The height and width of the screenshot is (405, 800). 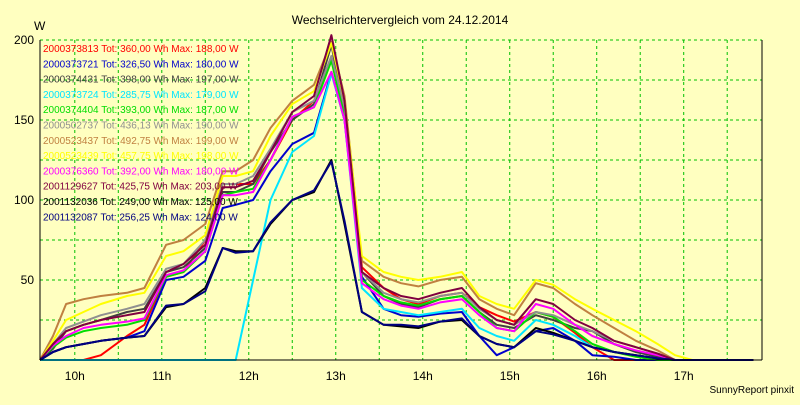 I want to click on x-tick-label: 13h, so click(x=336, y=376).